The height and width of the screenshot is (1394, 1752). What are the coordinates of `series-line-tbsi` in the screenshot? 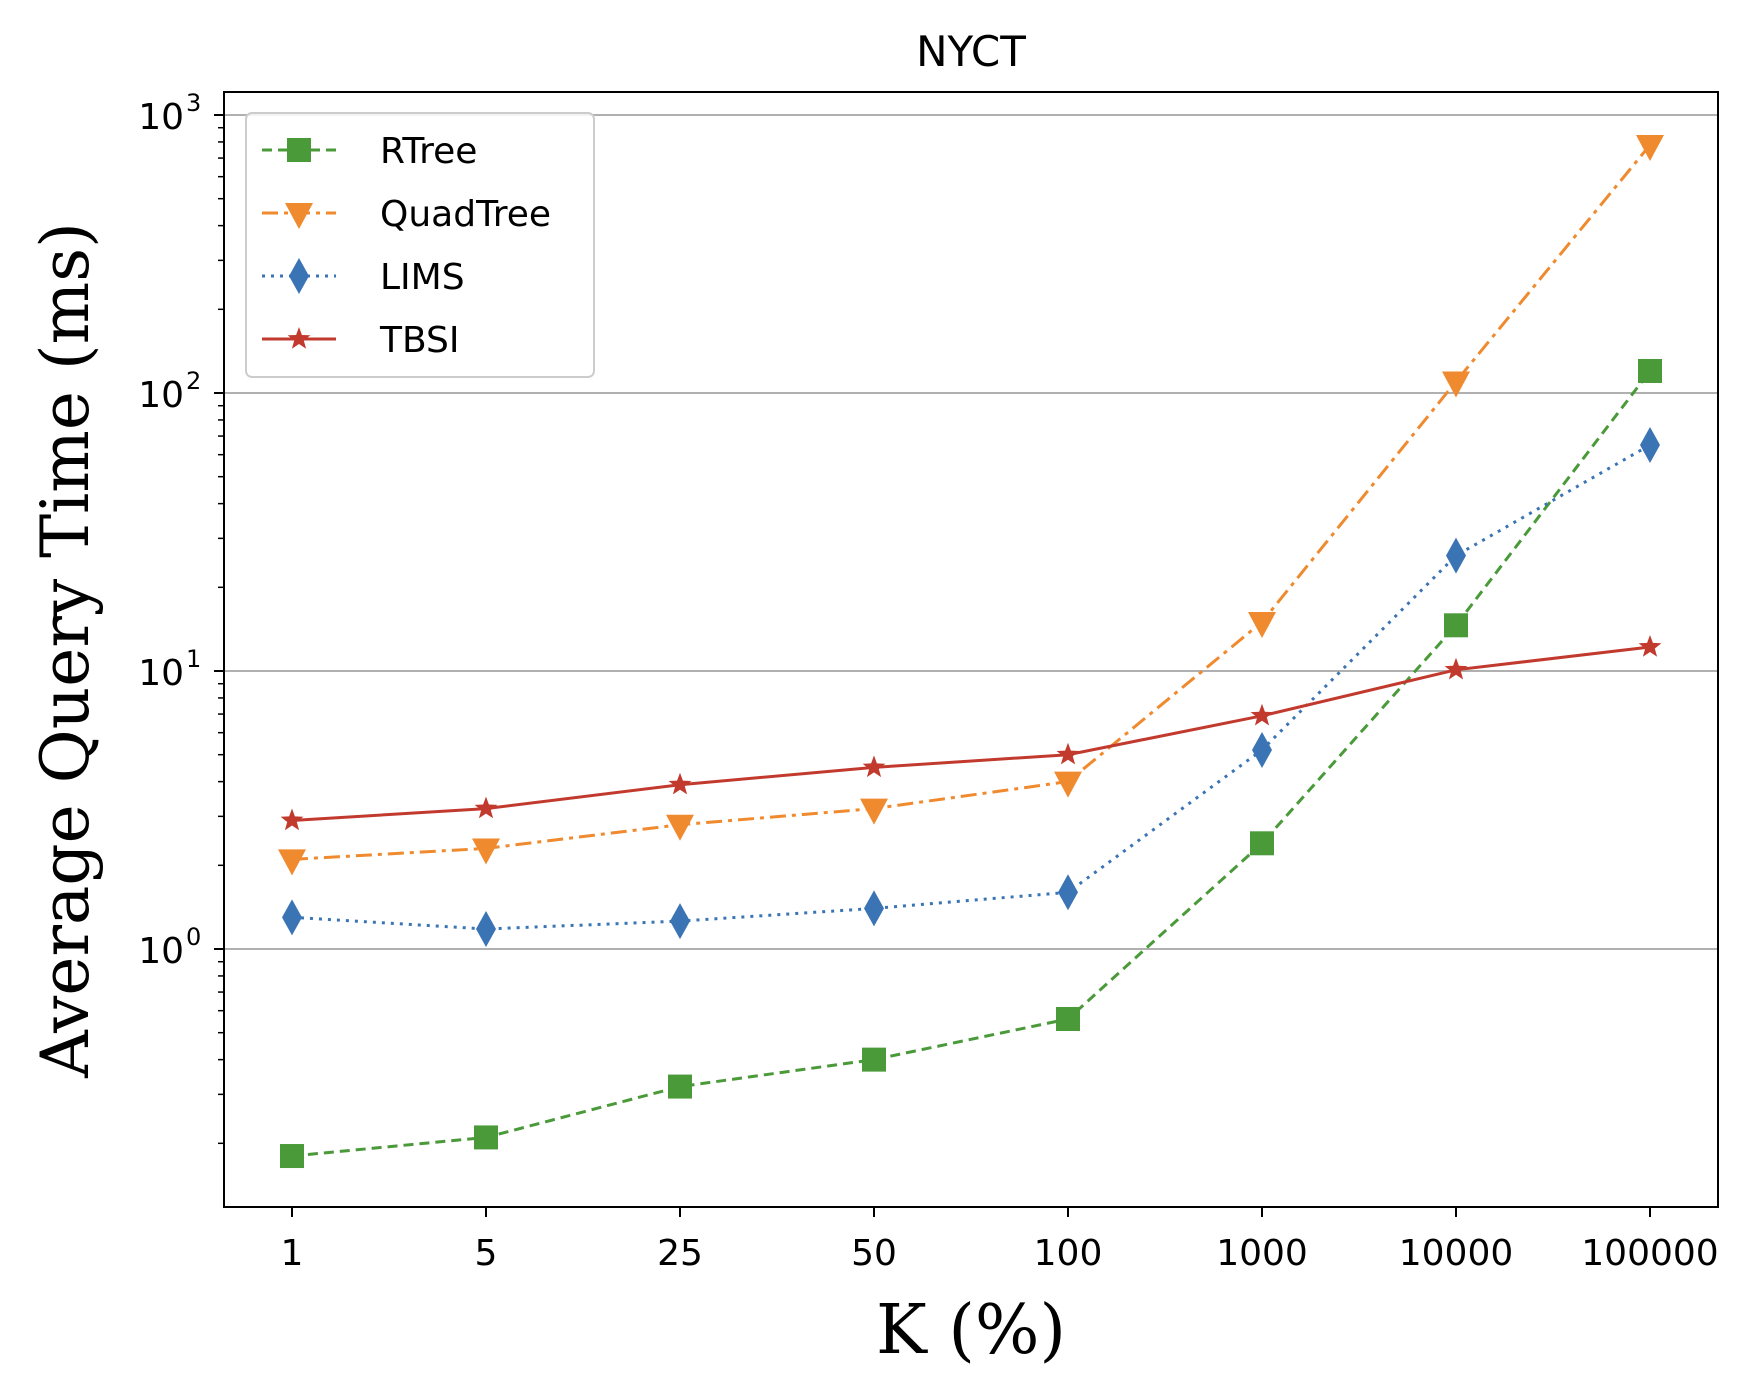 It's located at (971, 733).